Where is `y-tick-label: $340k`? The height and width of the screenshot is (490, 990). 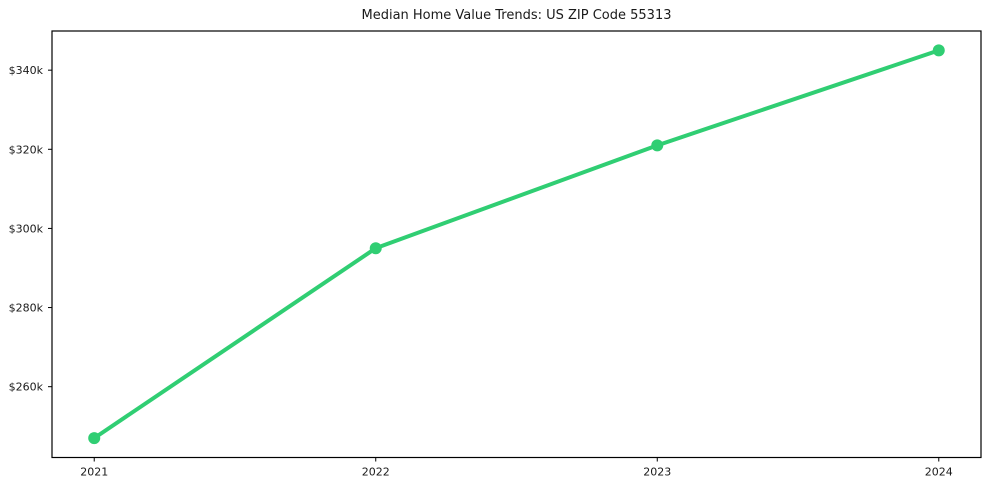 y-tick-label: $340k is located at coordinates (26, 70).